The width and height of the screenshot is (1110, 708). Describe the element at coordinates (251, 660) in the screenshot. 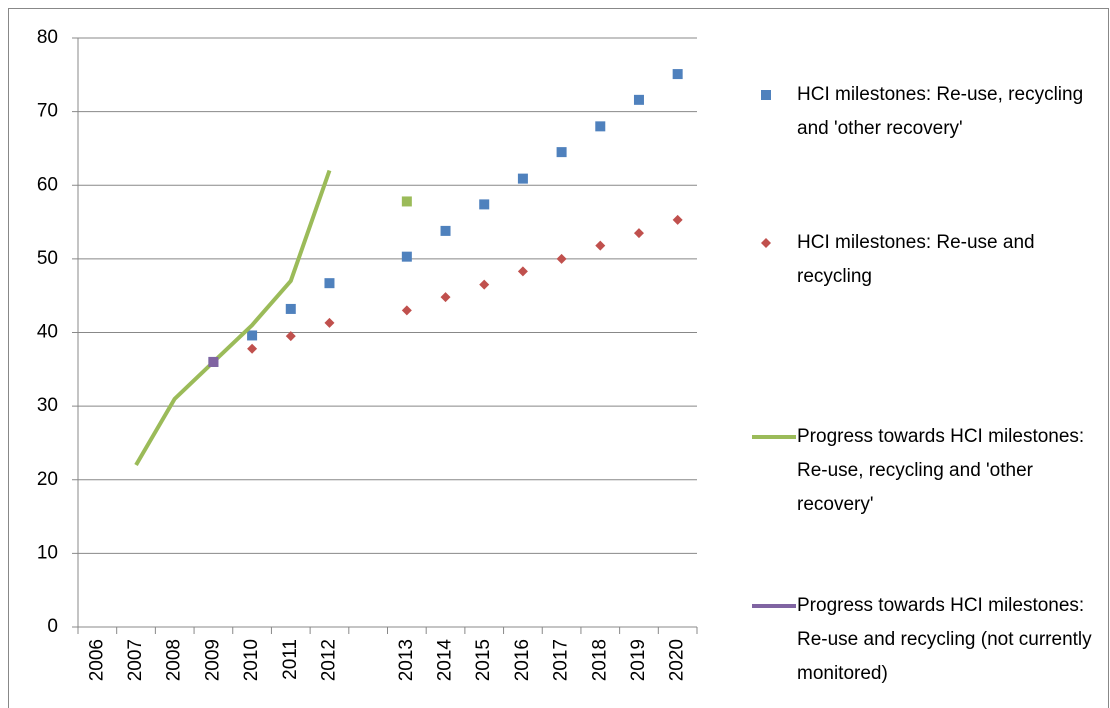

I see `x-tick-label: 2010` at that location.